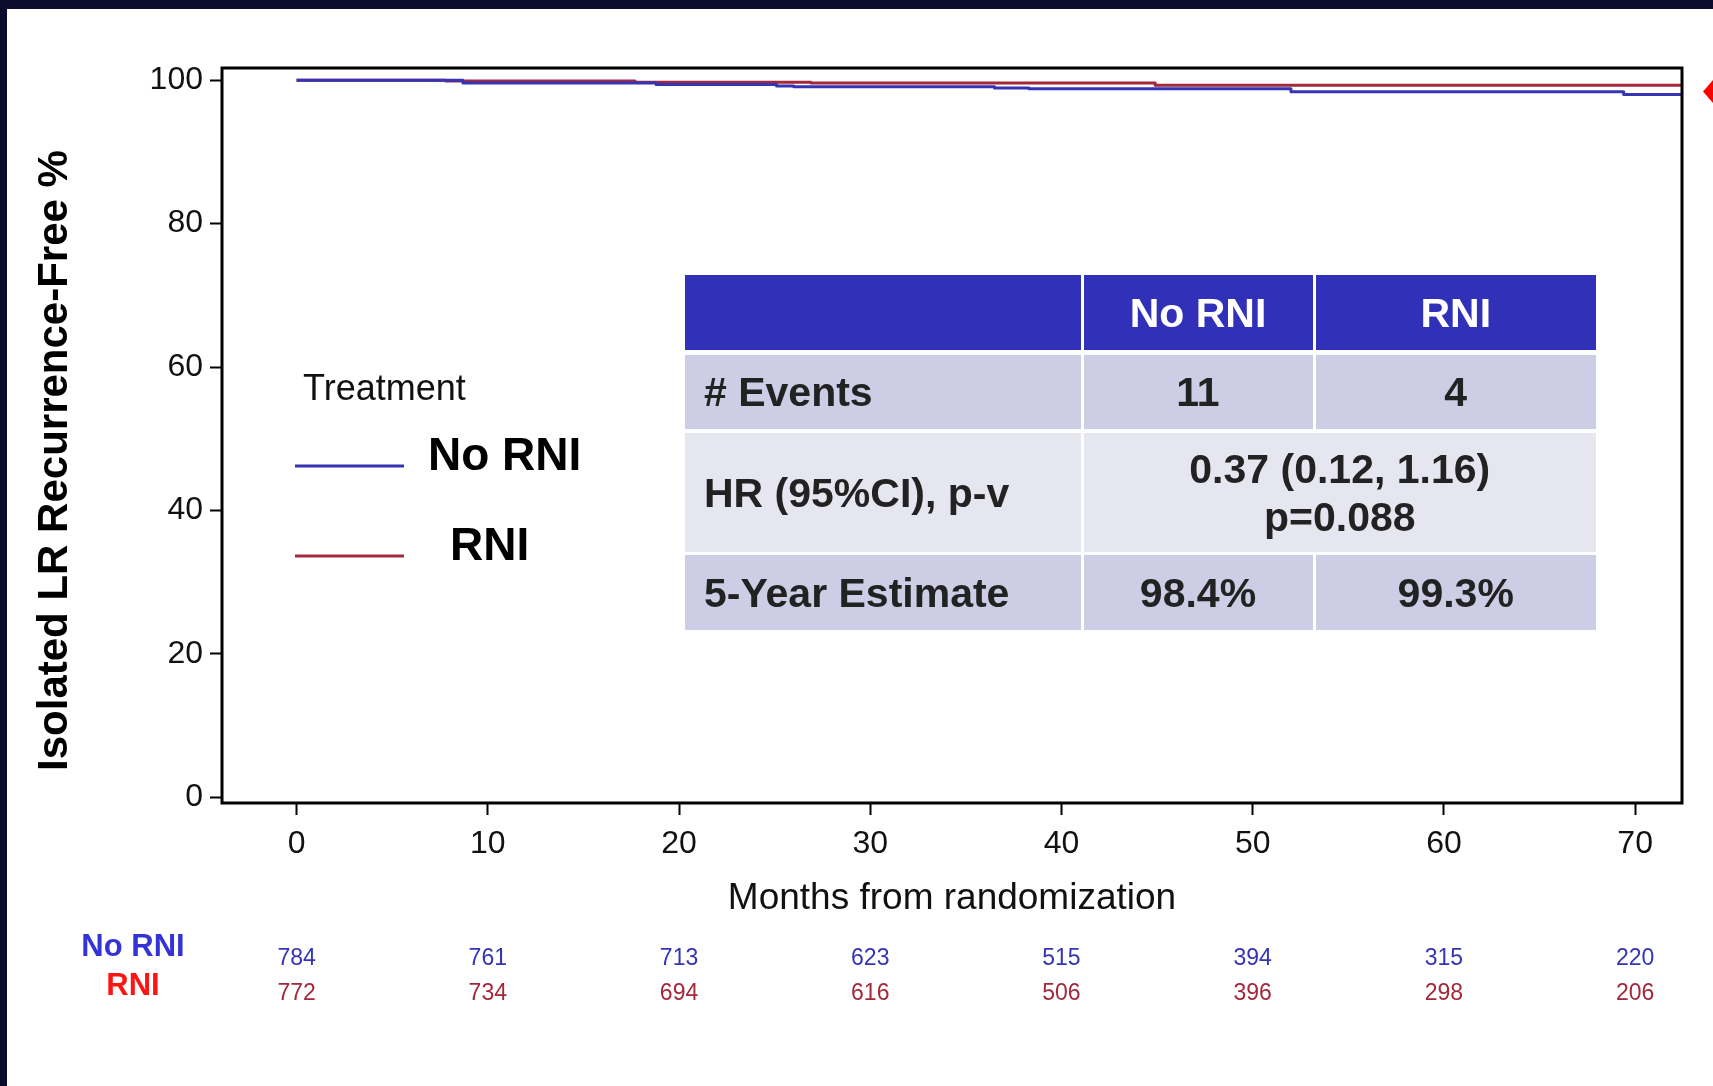  Describe the element at coordinates (488, 842) in the screenshot. I see `x-tick-label: 10` at that location.